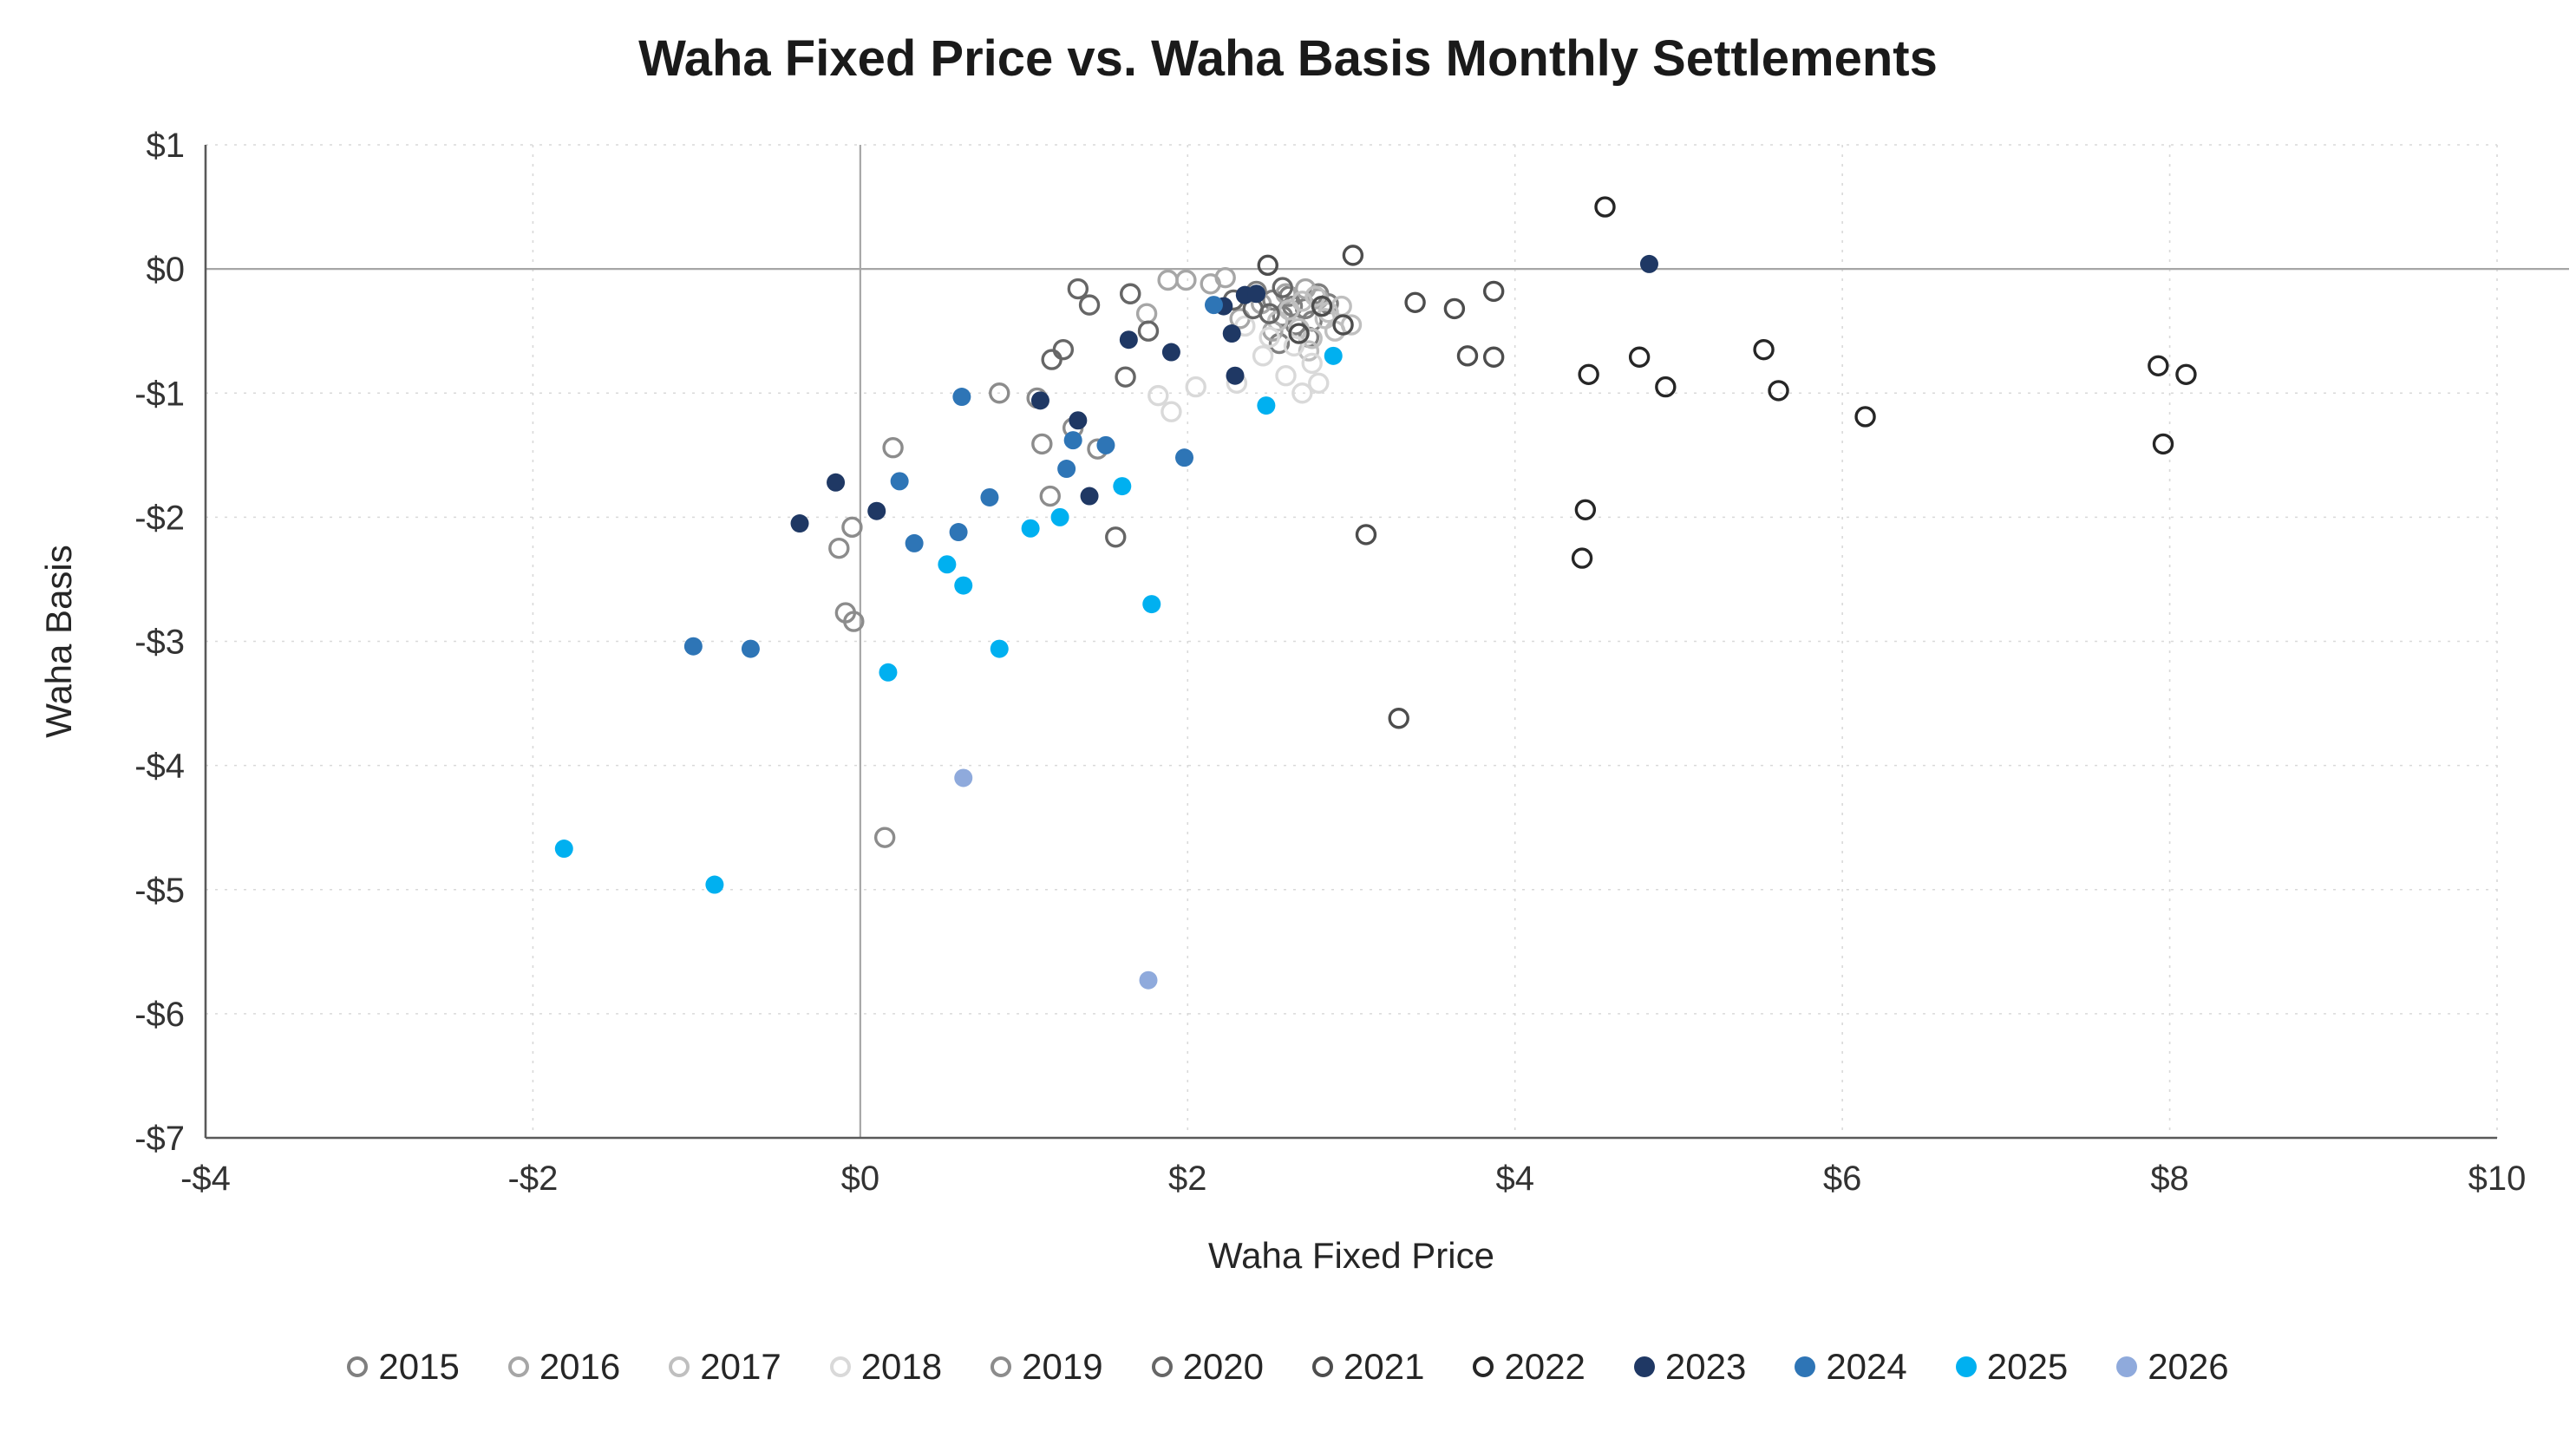 The image size is (2576, 1431). What do you see at coordinates (1351, 1255) in the screenshot?
I see `x-axis-title: Waha Fixed Price` at bounding box center [1351, 1255].